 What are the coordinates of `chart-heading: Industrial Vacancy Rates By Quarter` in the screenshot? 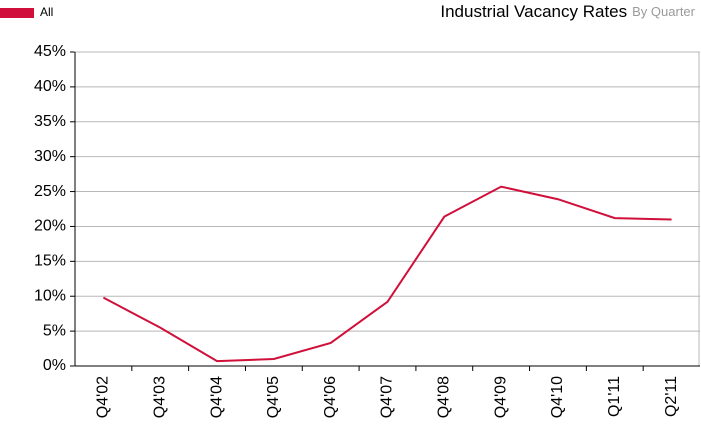 It's located at (567, 11).